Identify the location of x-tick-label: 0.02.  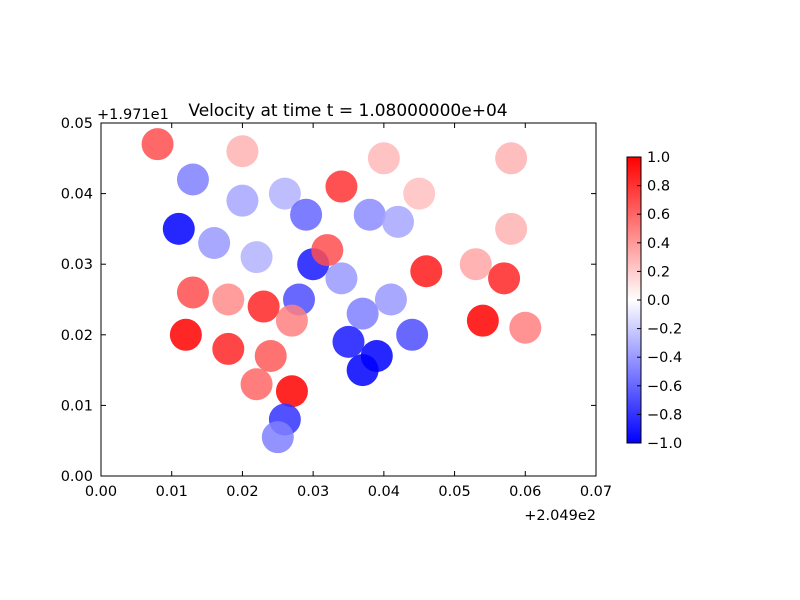
(242, 492).